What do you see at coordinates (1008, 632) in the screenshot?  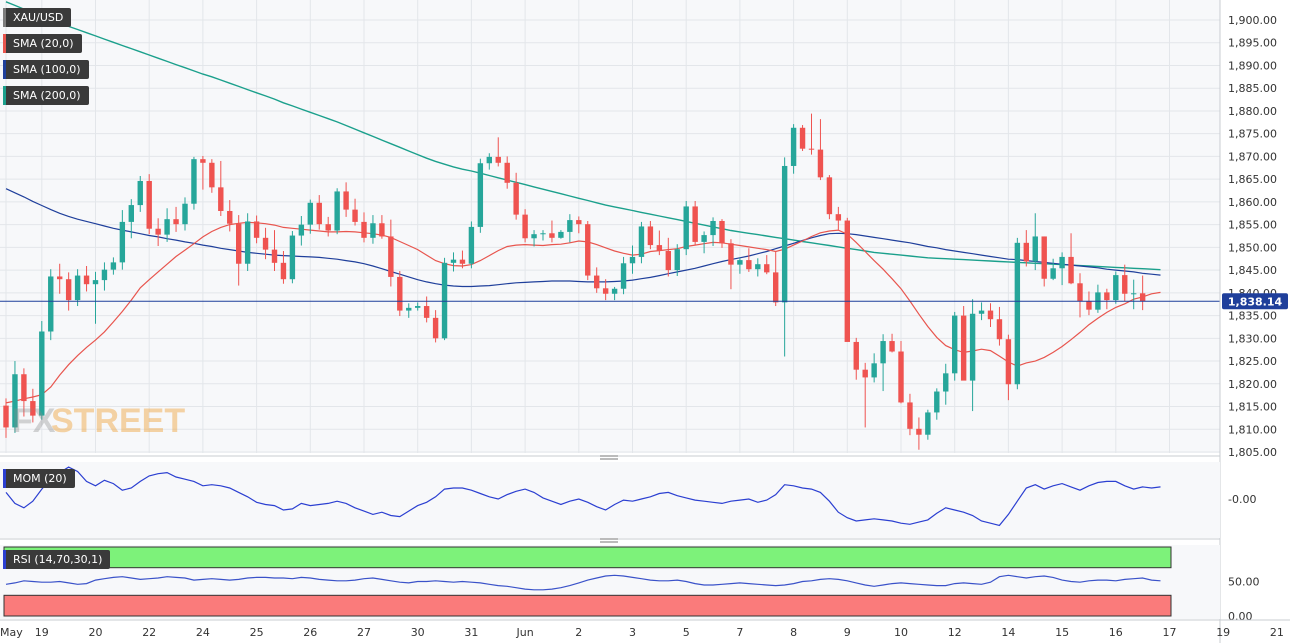 I see `time-tick-label: 14` at bounding box center [1008, 632].